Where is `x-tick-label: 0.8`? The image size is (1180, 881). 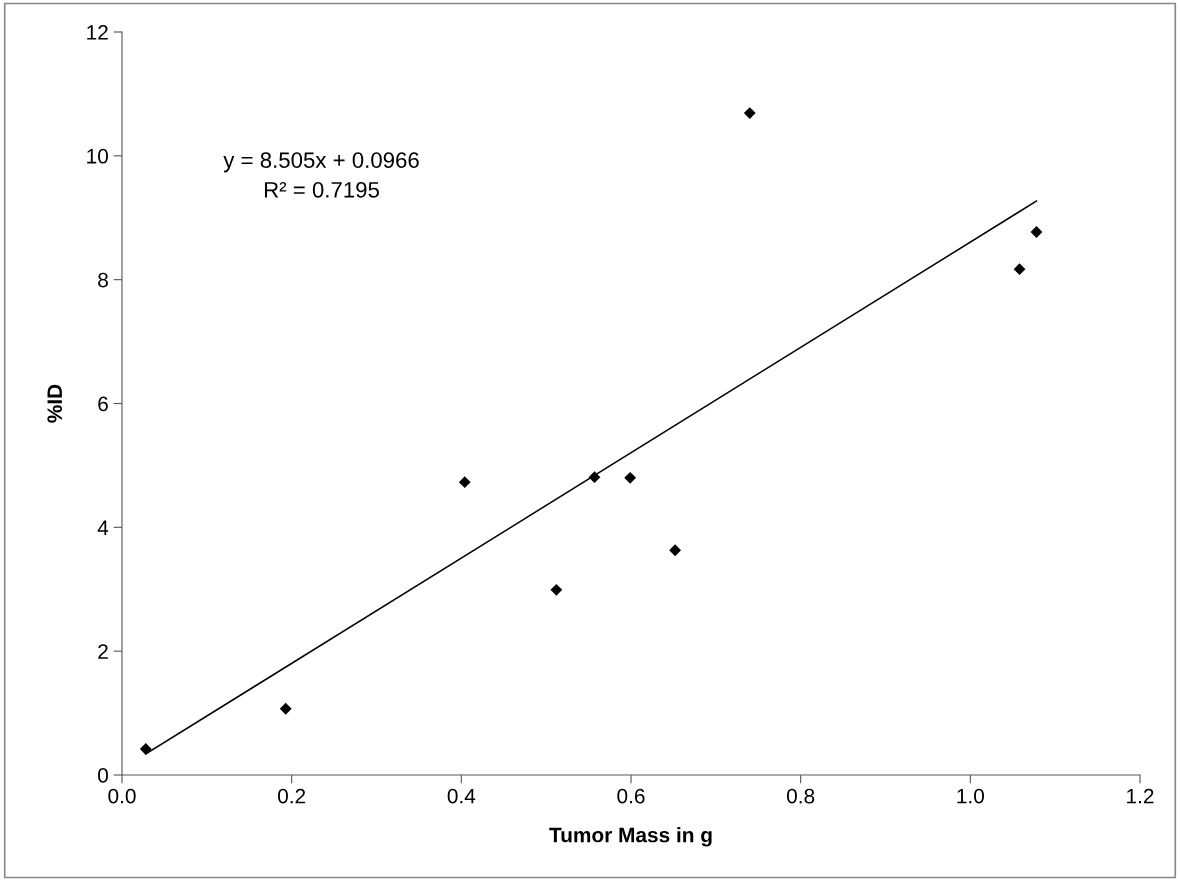 x-tick-label: 0.8 is located at coordinates (801, 796).